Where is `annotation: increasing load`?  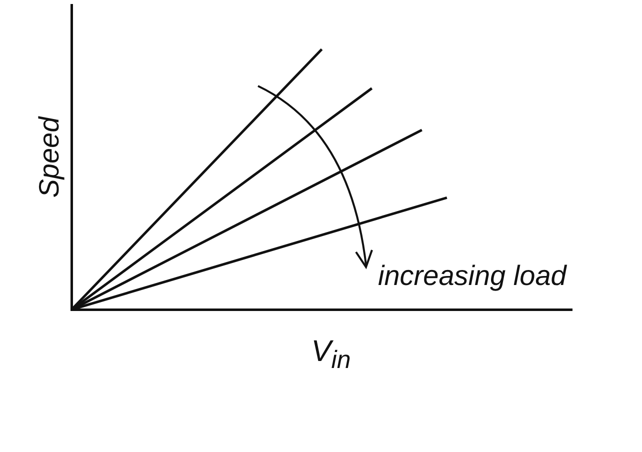 annotation: increasing load is located at coordinates (473, 275).